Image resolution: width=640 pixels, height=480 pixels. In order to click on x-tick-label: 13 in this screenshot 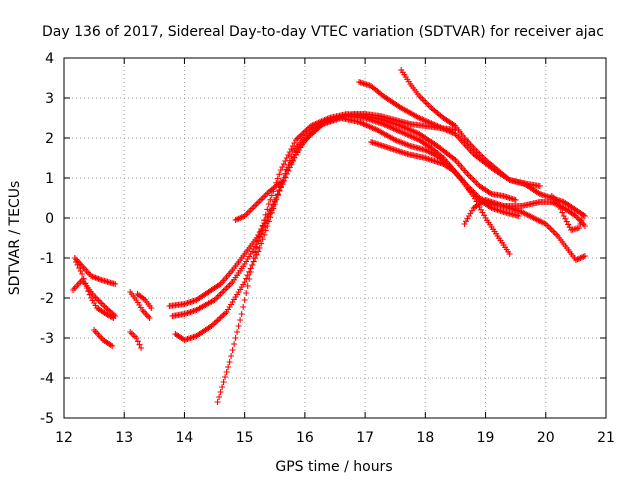, I will do `click(124, 438)`.